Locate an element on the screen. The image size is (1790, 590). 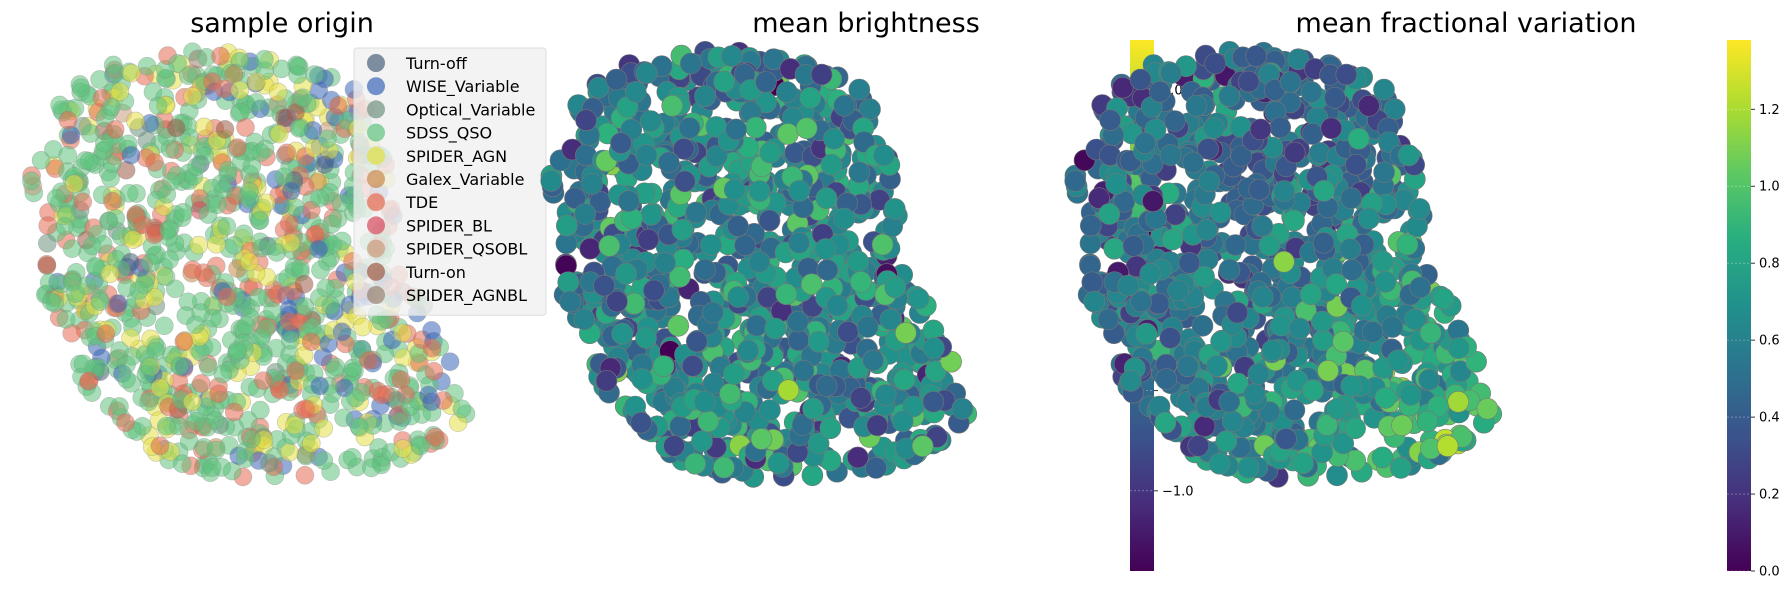
colorbar-tick-label: 0.0 is located at coordinates (1769, 572).